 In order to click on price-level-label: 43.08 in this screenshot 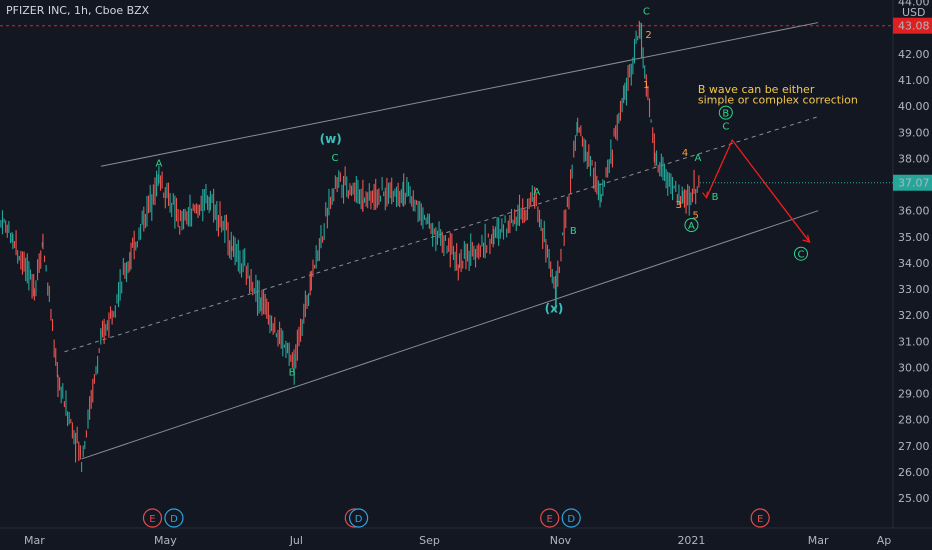, I will do `click(914, 26)`.